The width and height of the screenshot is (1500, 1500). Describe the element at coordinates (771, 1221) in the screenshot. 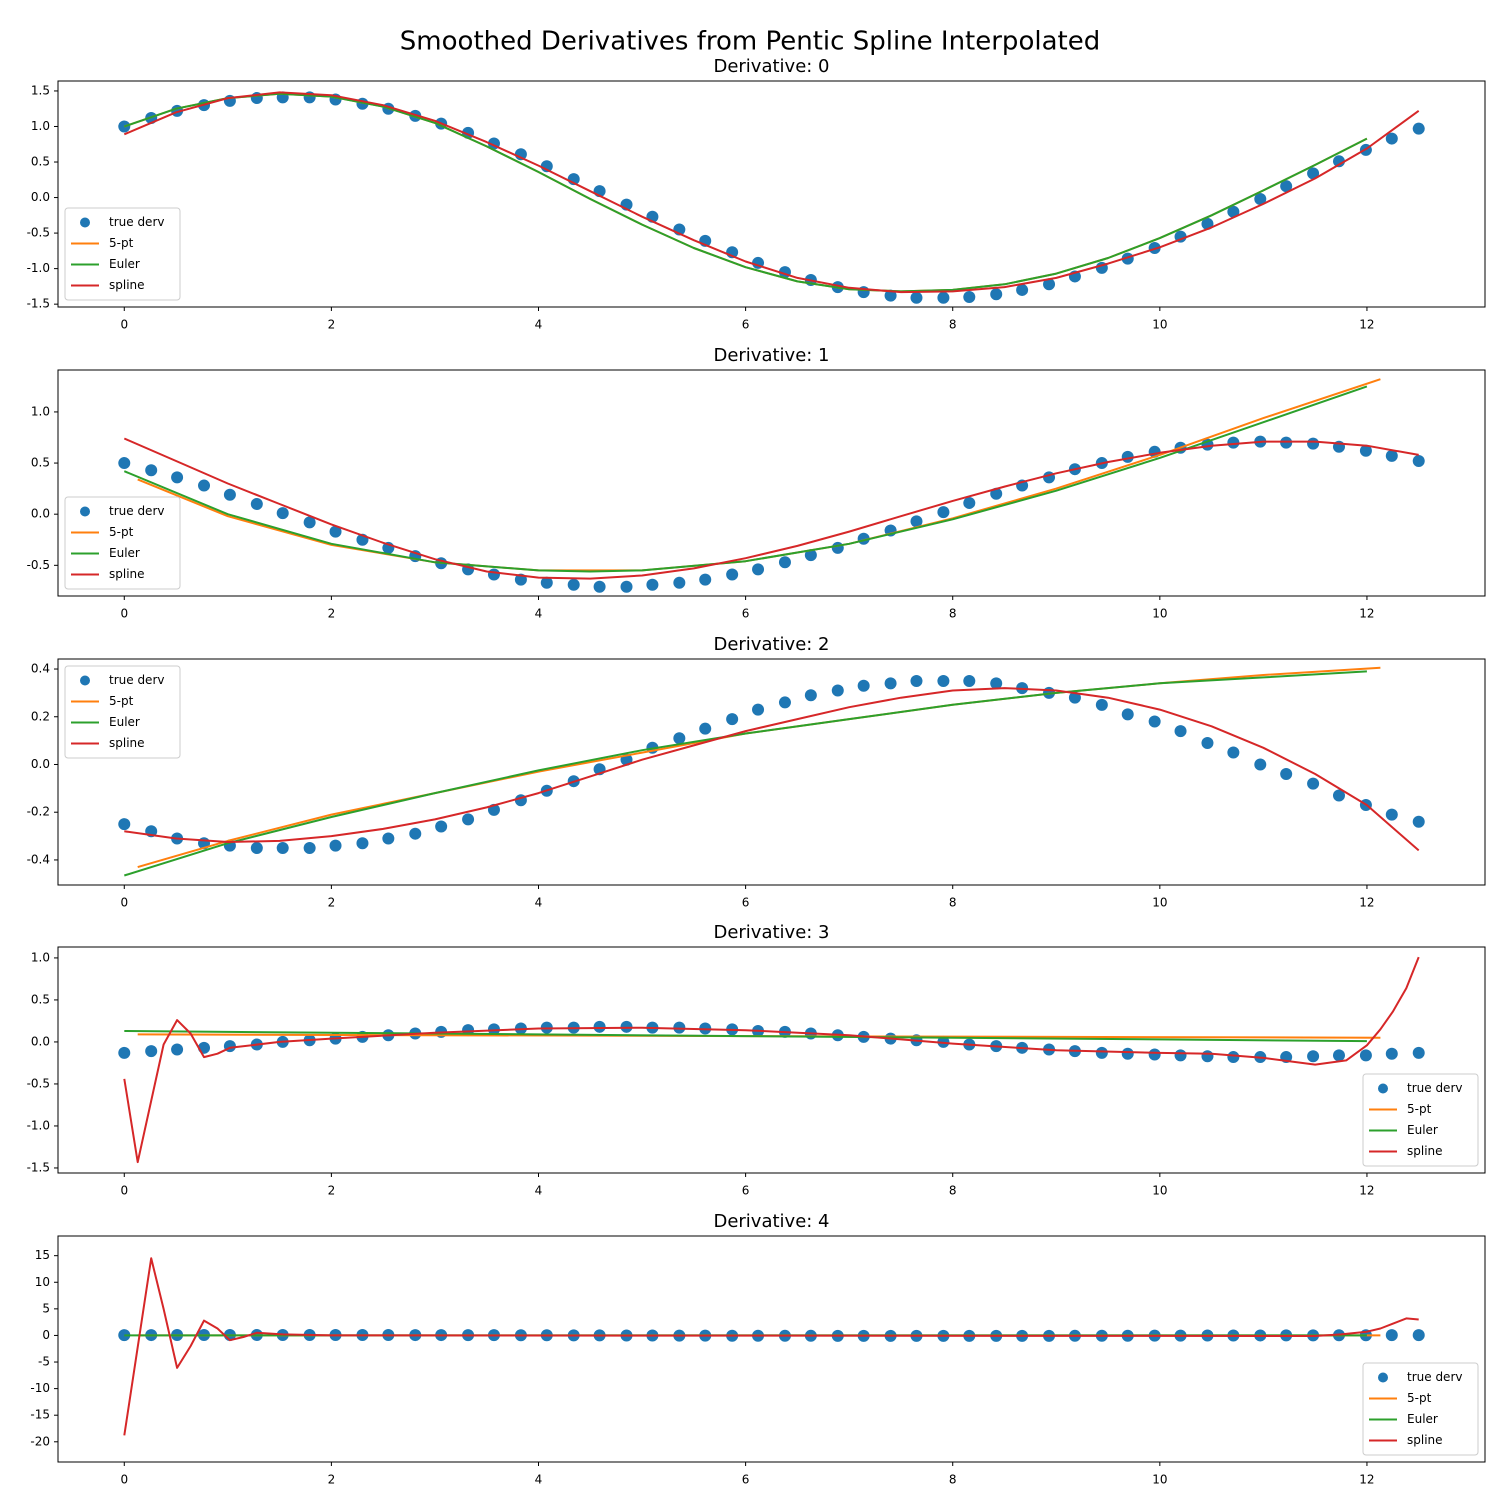

I see `subplot-title: Derivative: 4` at that location.